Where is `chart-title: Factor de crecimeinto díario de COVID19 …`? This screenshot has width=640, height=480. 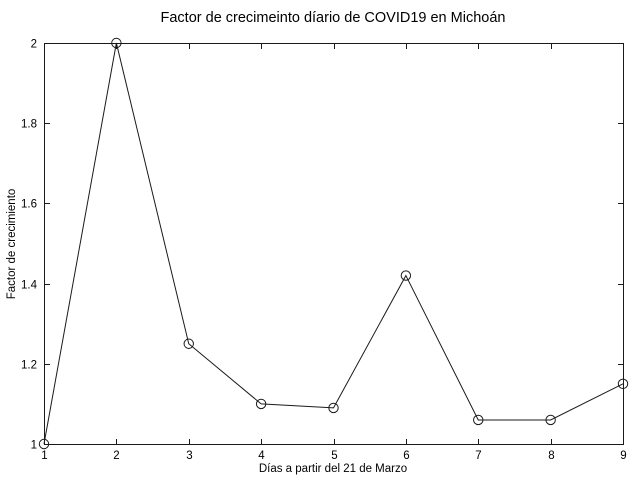
chart-title: Factor de crecimeinto díario de COVID19 … is located at coordinates (333, 18).